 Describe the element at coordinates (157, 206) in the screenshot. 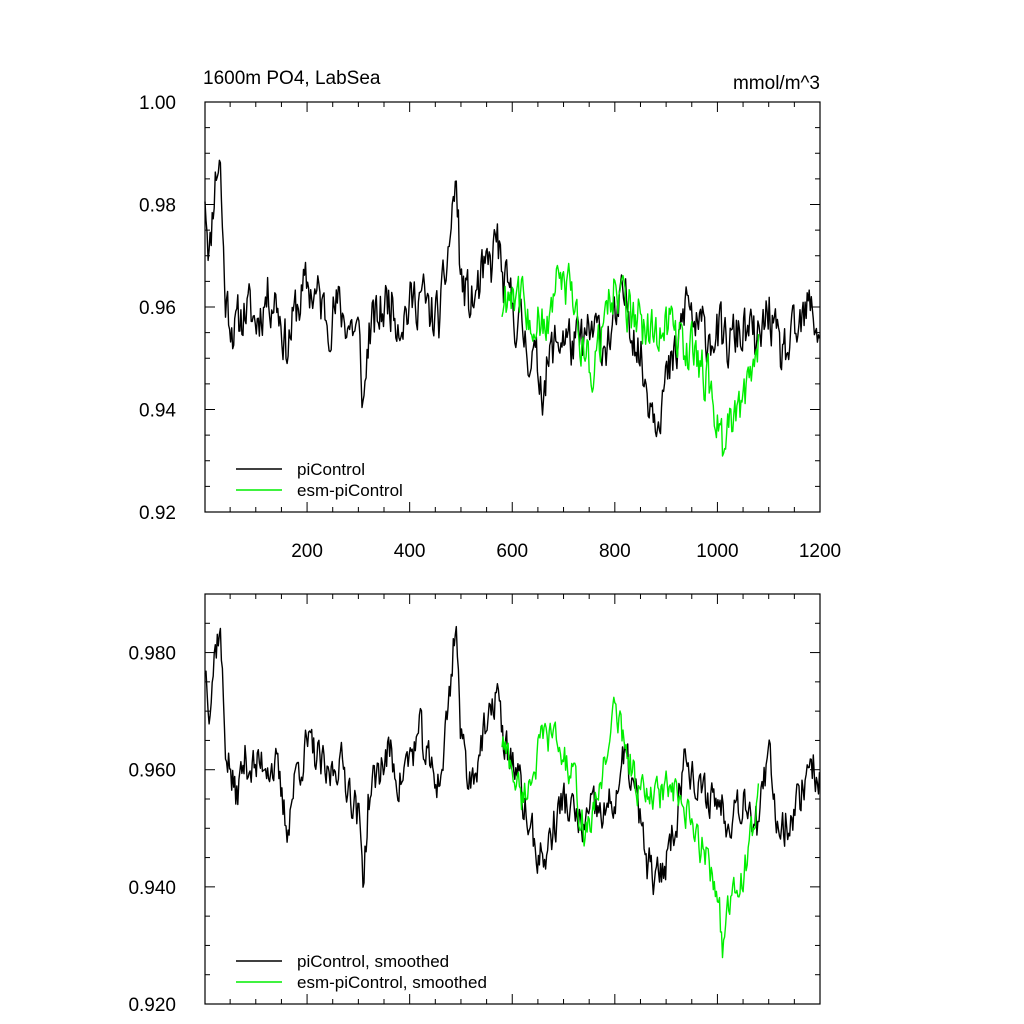

I see `y-tick-label: 0.98` at that location.